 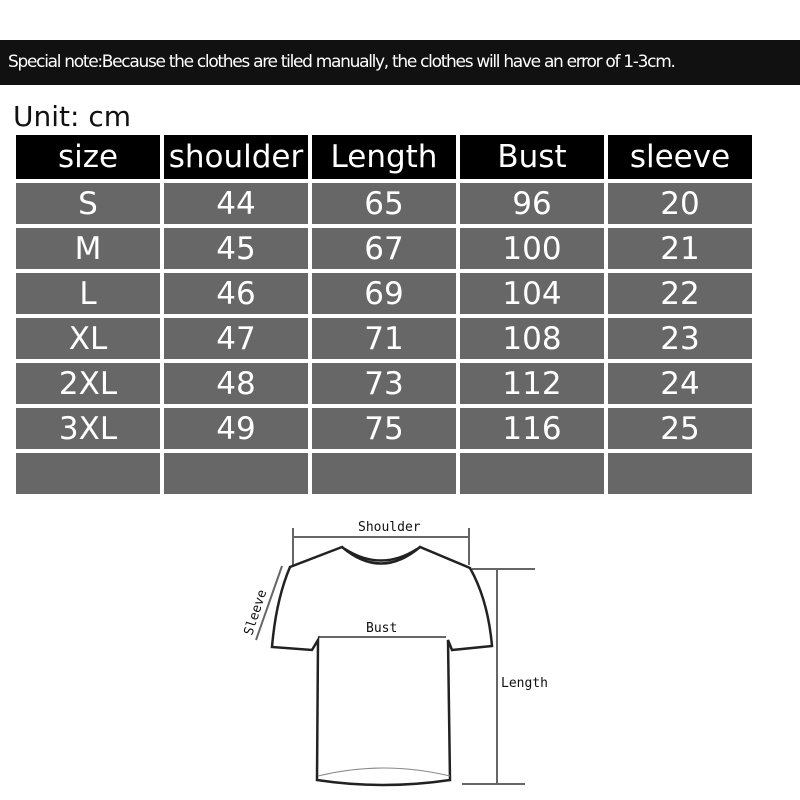 What do you see at coordinates (532, 203) in the screenshot?
I see `table-cell-bust: 96` at bounding box center [532, 203].